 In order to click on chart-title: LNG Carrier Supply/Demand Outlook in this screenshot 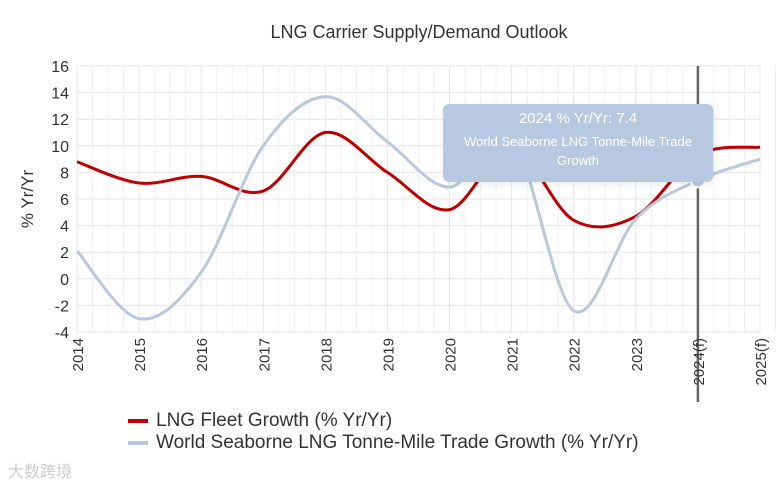, I will do `click(419, 32)`.